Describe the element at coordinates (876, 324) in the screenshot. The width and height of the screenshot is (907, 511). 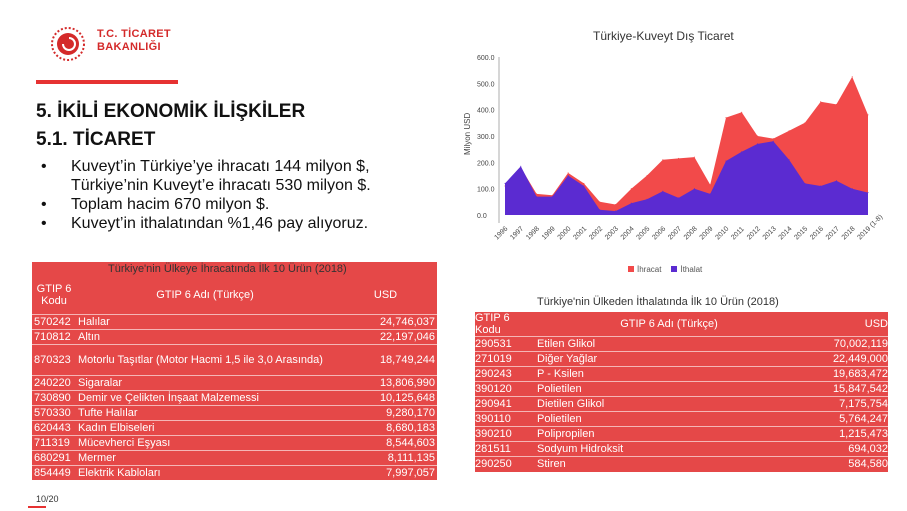
I see `col-usd: USD` at that location.